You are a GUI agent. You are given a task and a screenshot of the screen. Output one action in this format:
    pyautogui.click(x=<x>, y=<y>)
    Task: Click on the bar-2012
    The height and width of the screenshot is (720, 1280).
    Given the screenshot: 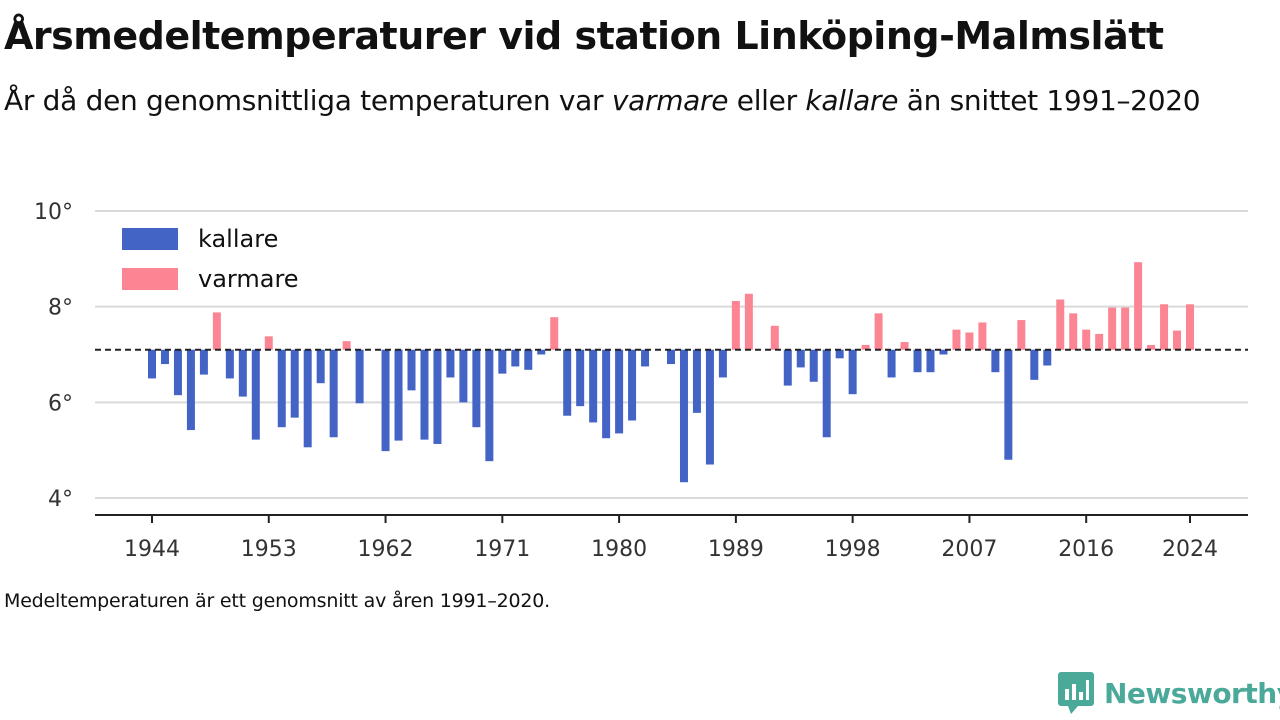 What is the action you would take?
    pyautogui.click(x=1034, y=364)
    